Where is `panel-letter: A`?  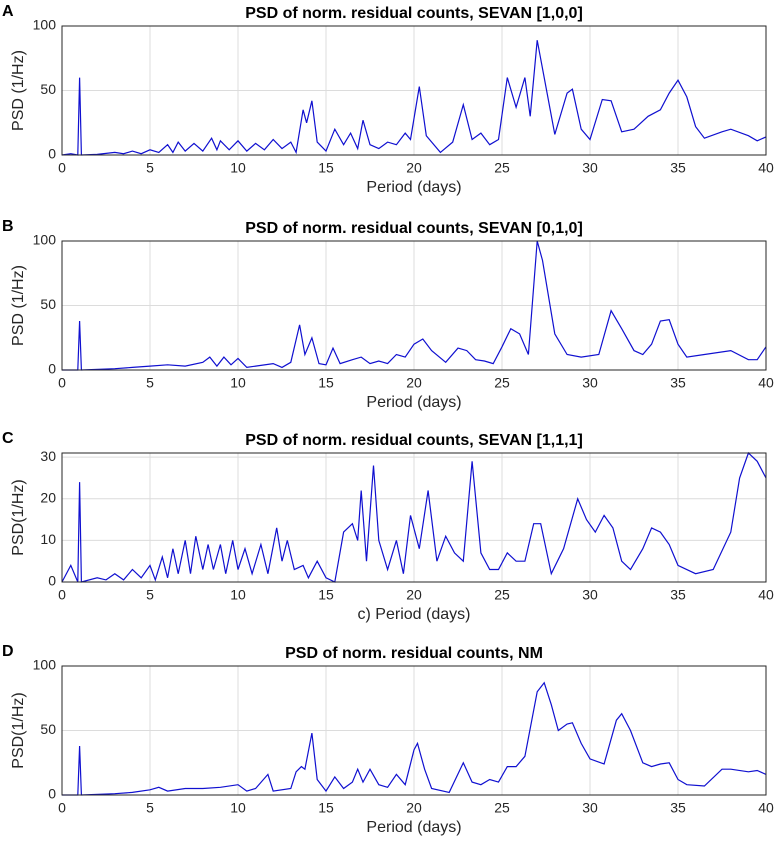 panel-letter: A is located at coordinates (8, 11).